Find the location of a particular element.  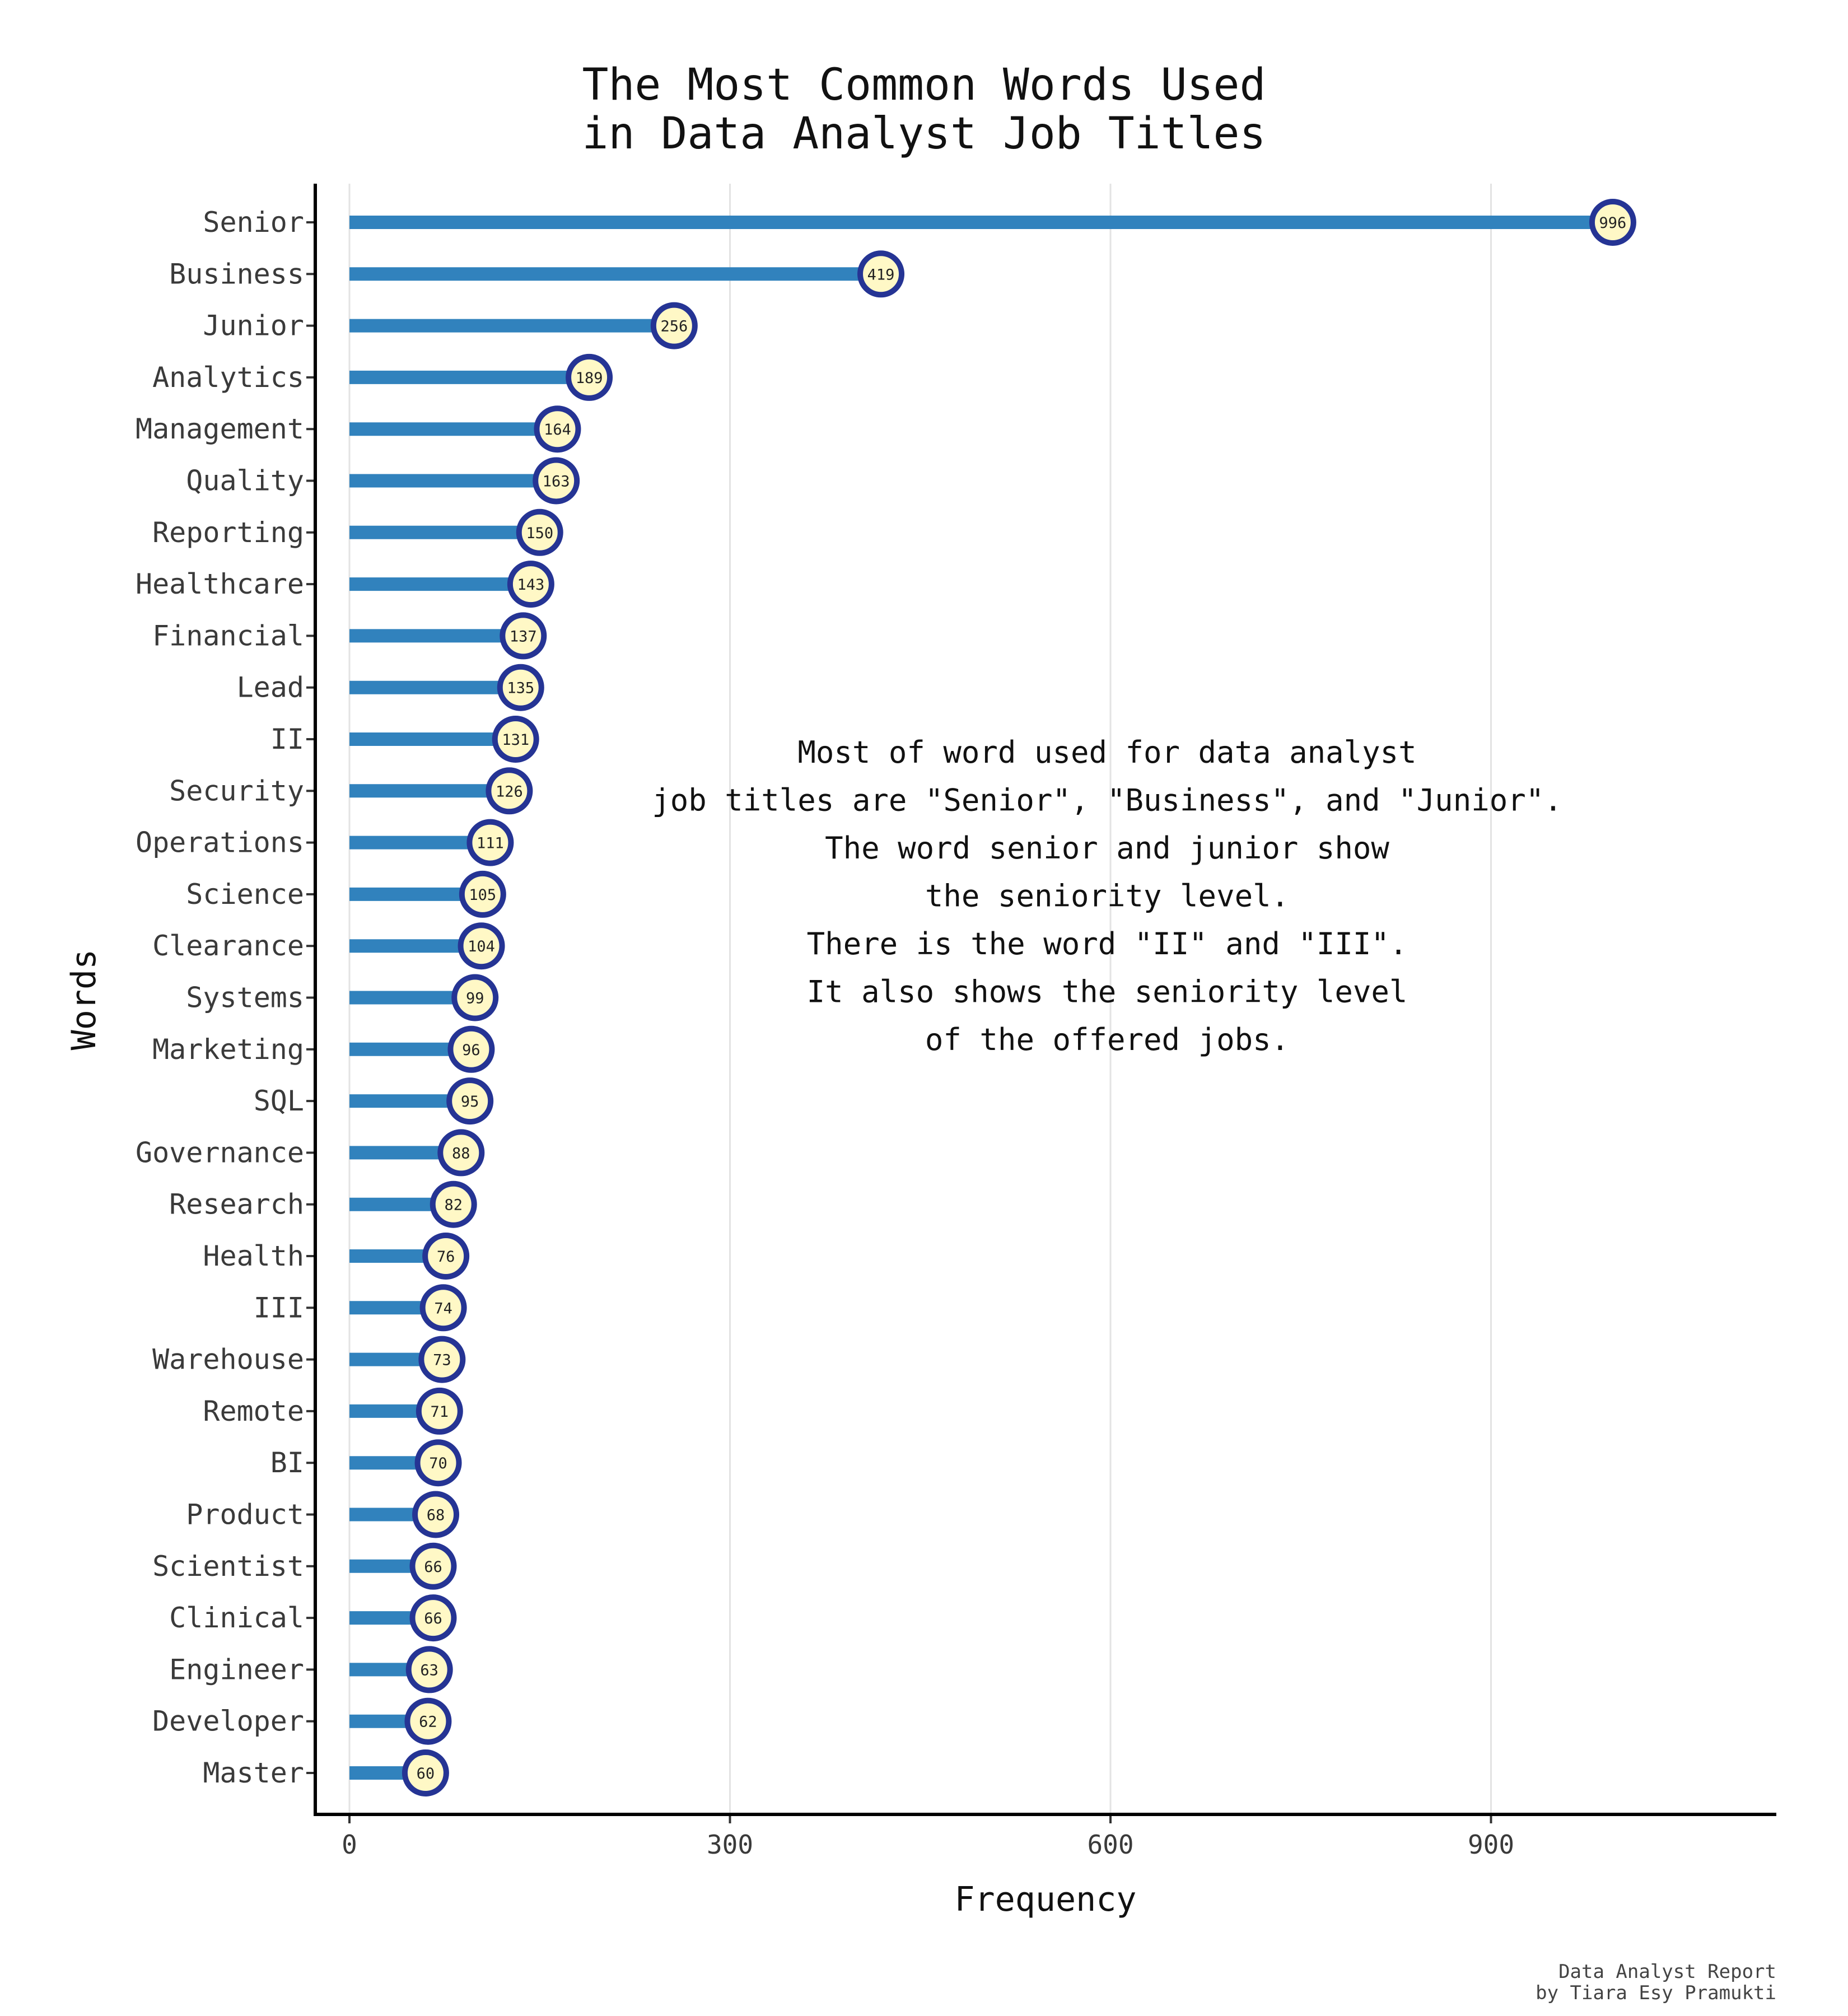

point-engineer is located at coordinates (429, 1670).